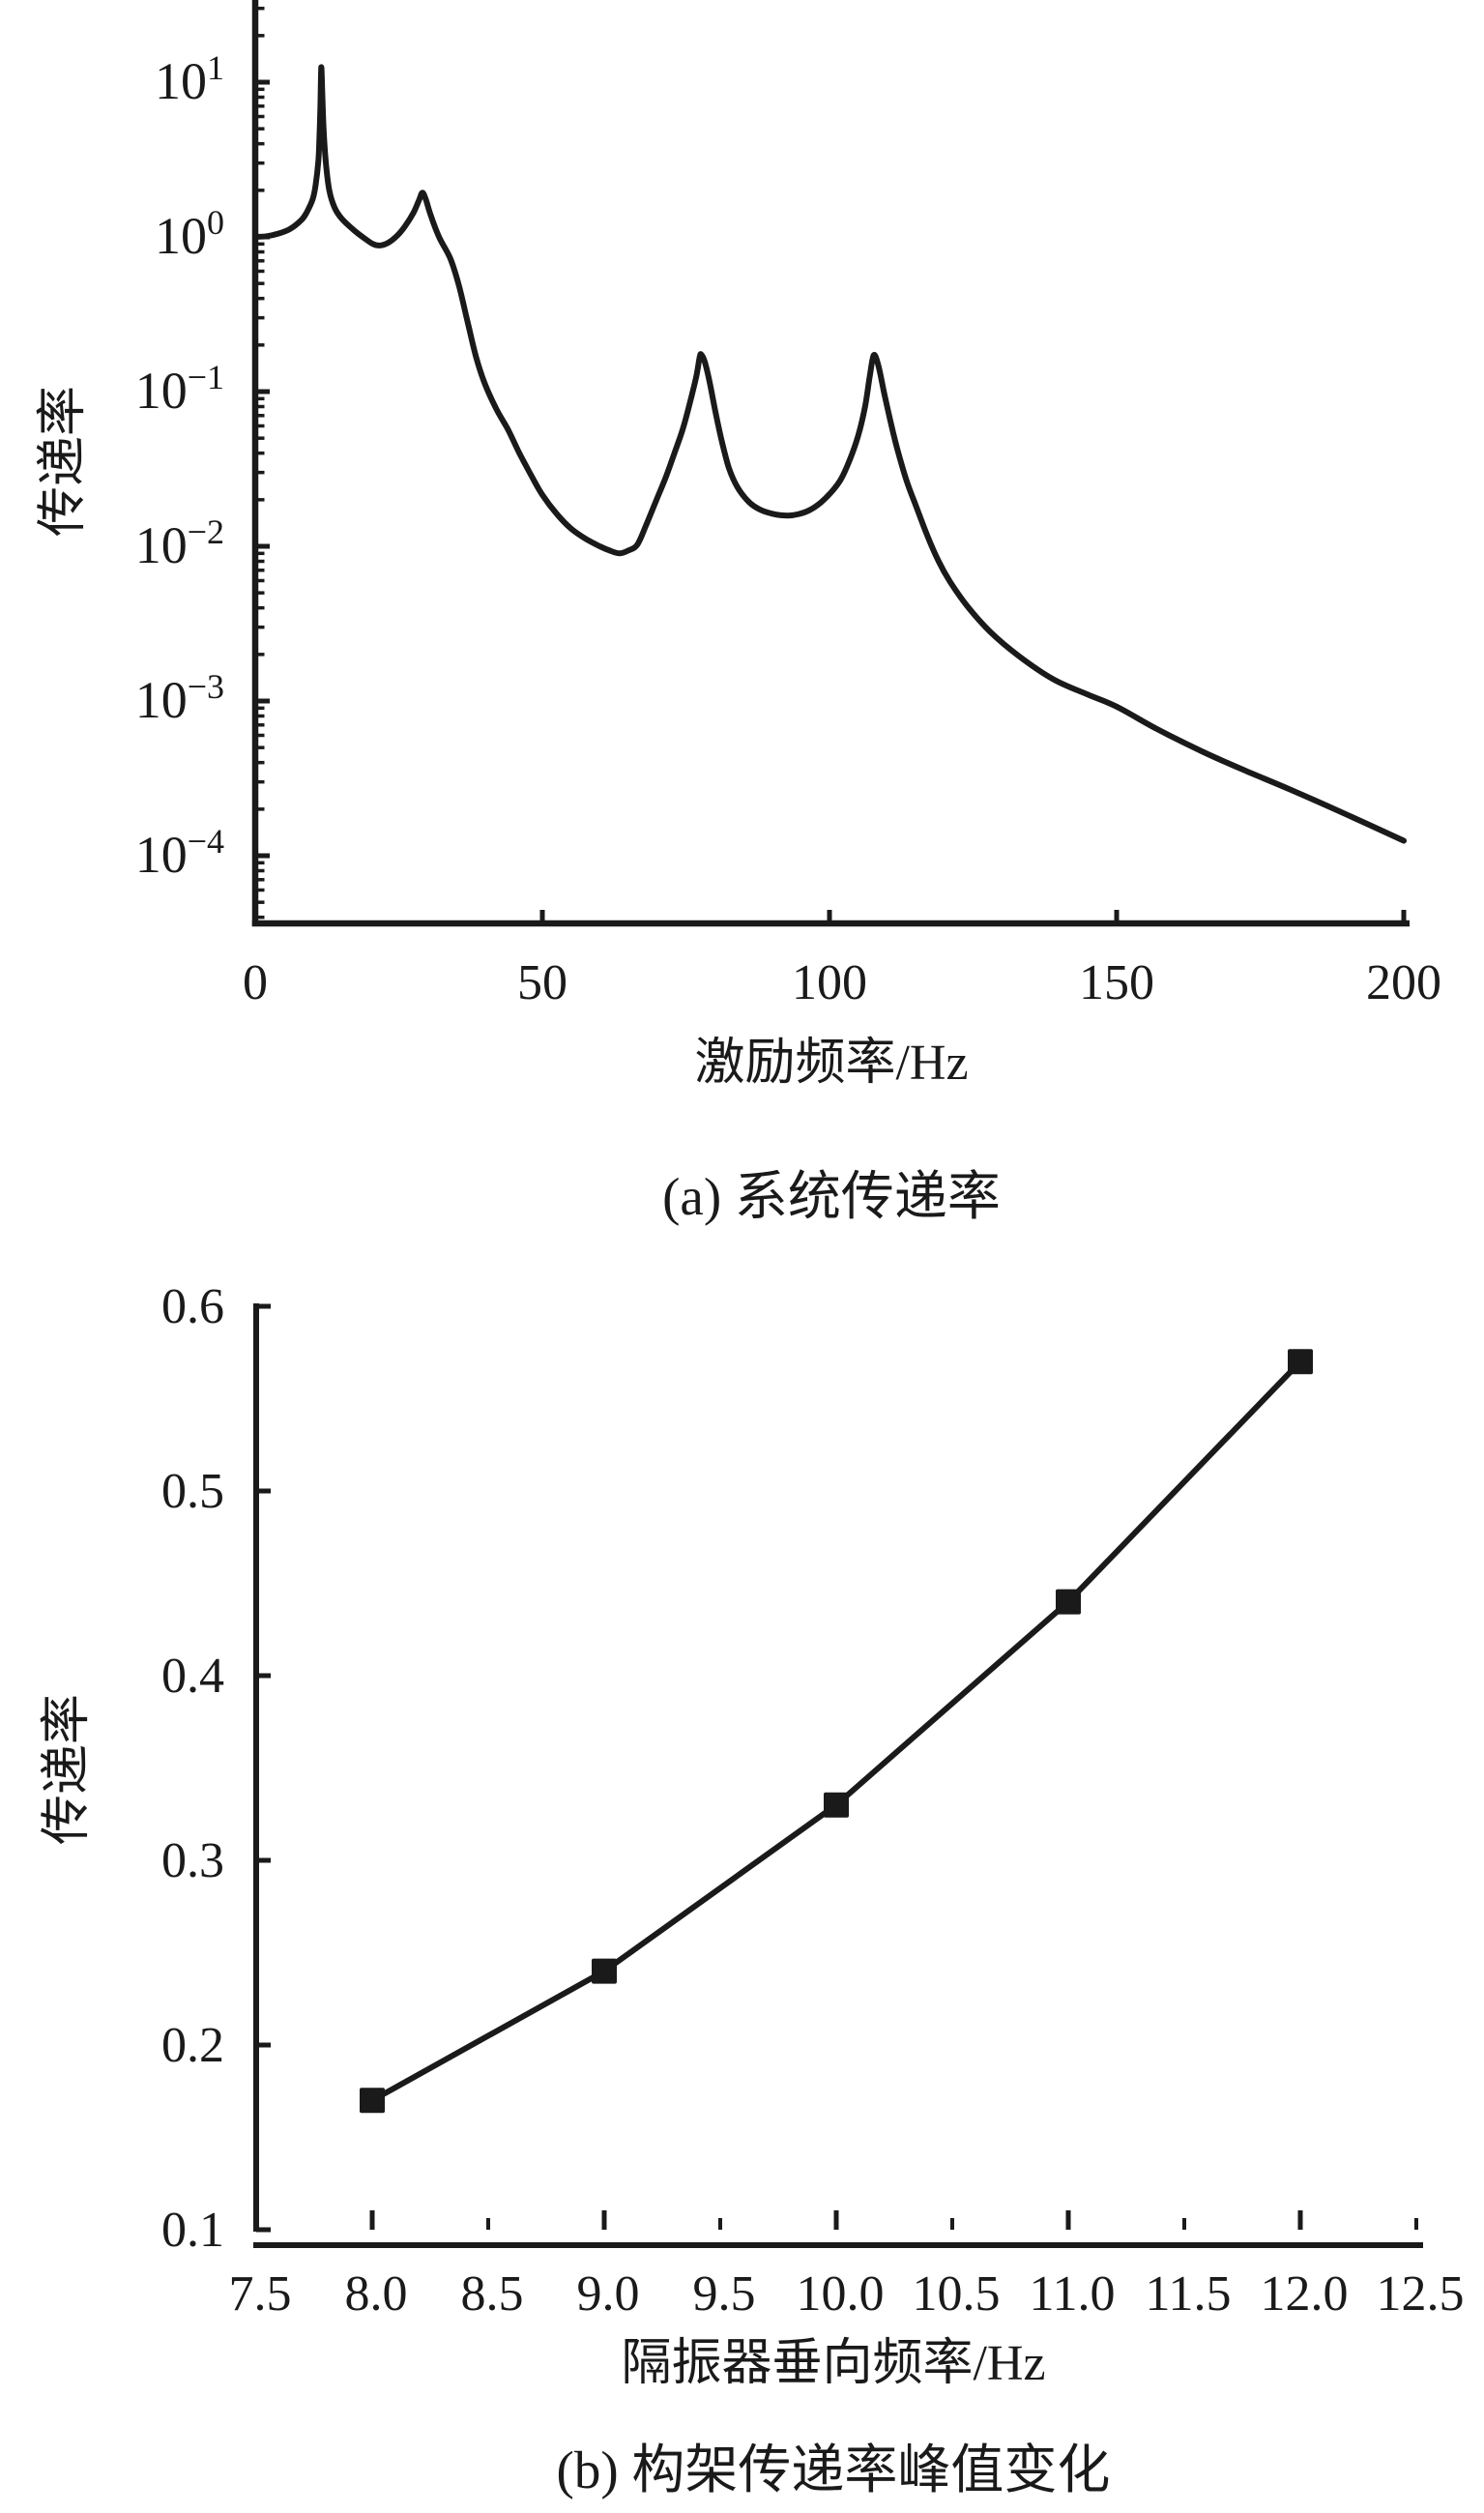 The height and width of the screenshot is (2513, 1484). I want to click on x-tick-label: 9.5, so click(725, 2294).